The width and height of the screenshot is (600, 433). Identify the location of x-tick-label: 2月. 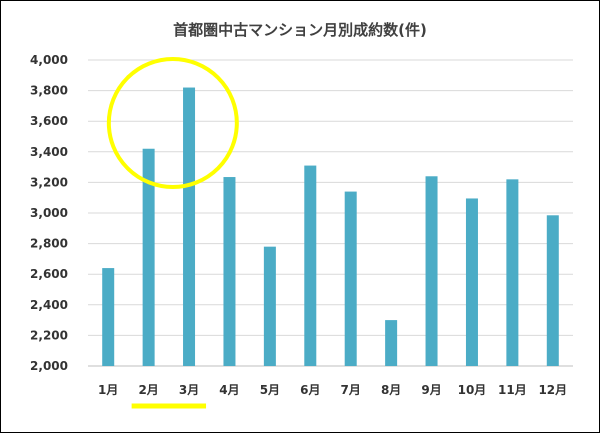
(148, 390).